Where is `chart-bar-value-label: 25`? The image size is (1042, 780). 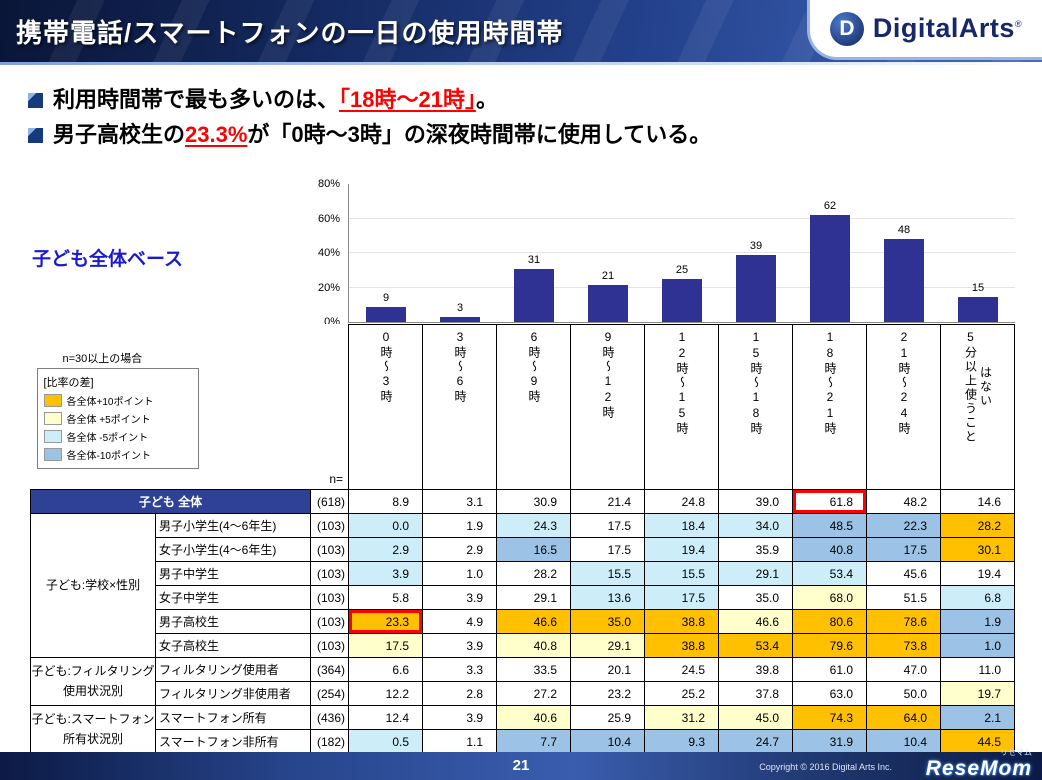
chart-bar-value-label: 25 is located at coordinates (682, 270).